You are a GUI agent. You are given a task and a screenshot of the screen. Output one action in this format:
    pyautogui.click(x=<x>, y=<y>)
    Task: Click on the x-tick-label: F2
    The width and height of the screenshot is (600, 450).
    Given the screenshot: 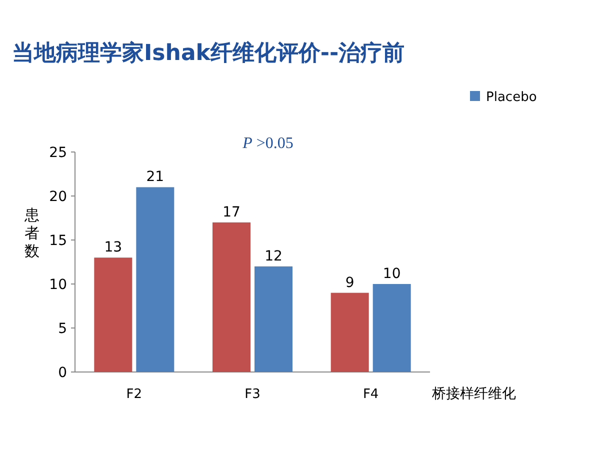 What is the action you would take?
    pyautogui.click(x=134, y=394)
    